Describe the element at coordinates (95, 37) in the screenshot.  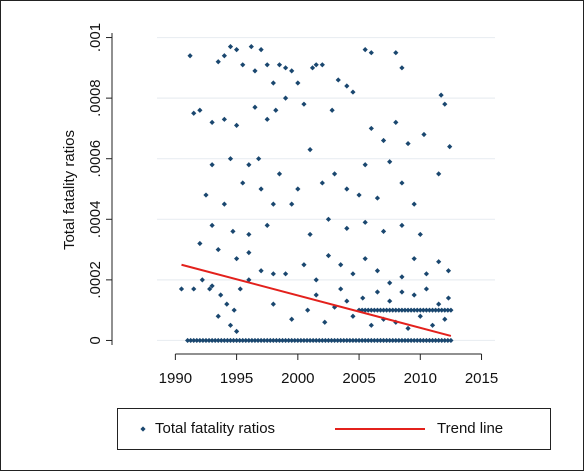
I see `y-tick-label: .001` at that location.